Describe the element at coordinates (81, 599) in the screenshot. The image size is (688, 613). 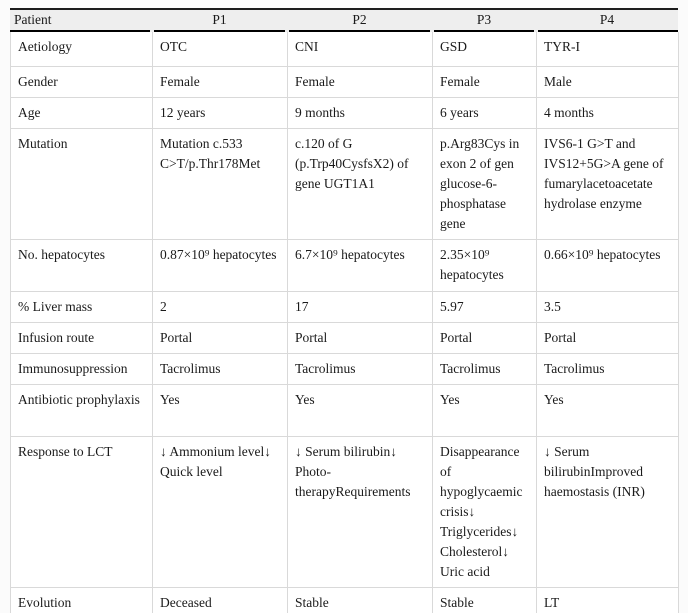
I see `row-label: Evolution` at that location.